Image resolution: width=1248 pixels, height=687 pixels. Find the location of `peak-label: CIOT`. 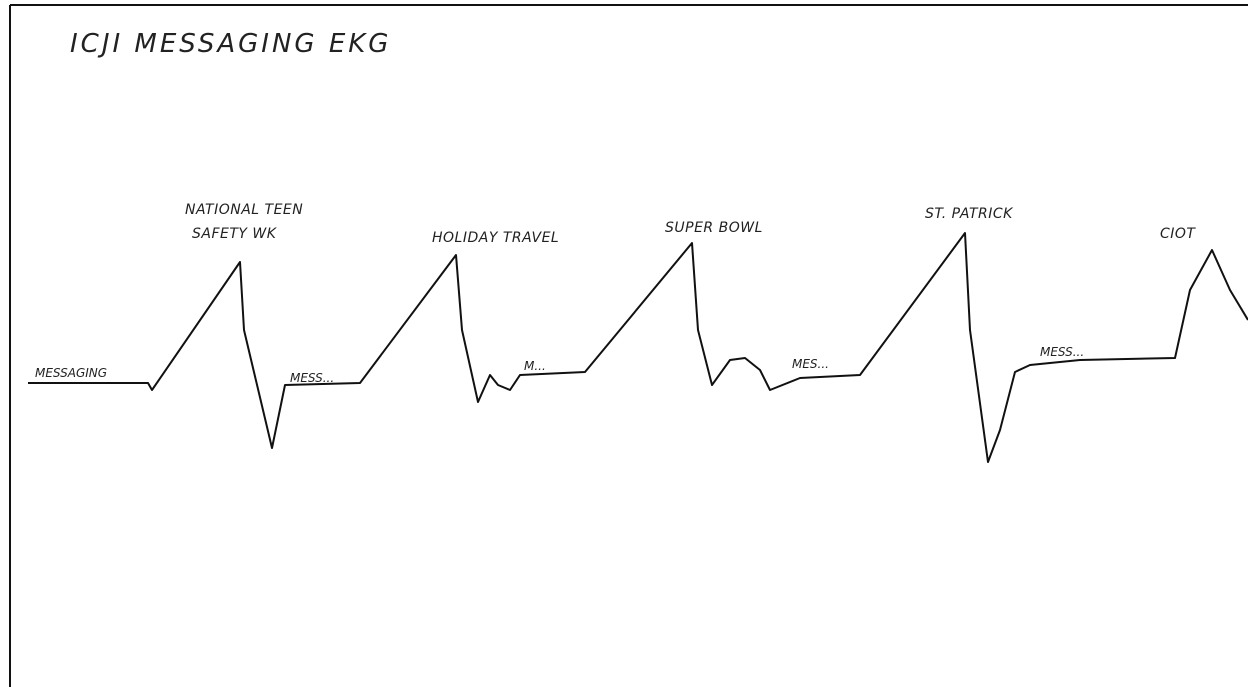

peak-label: CIOT is located at coordinates (1178, 234).